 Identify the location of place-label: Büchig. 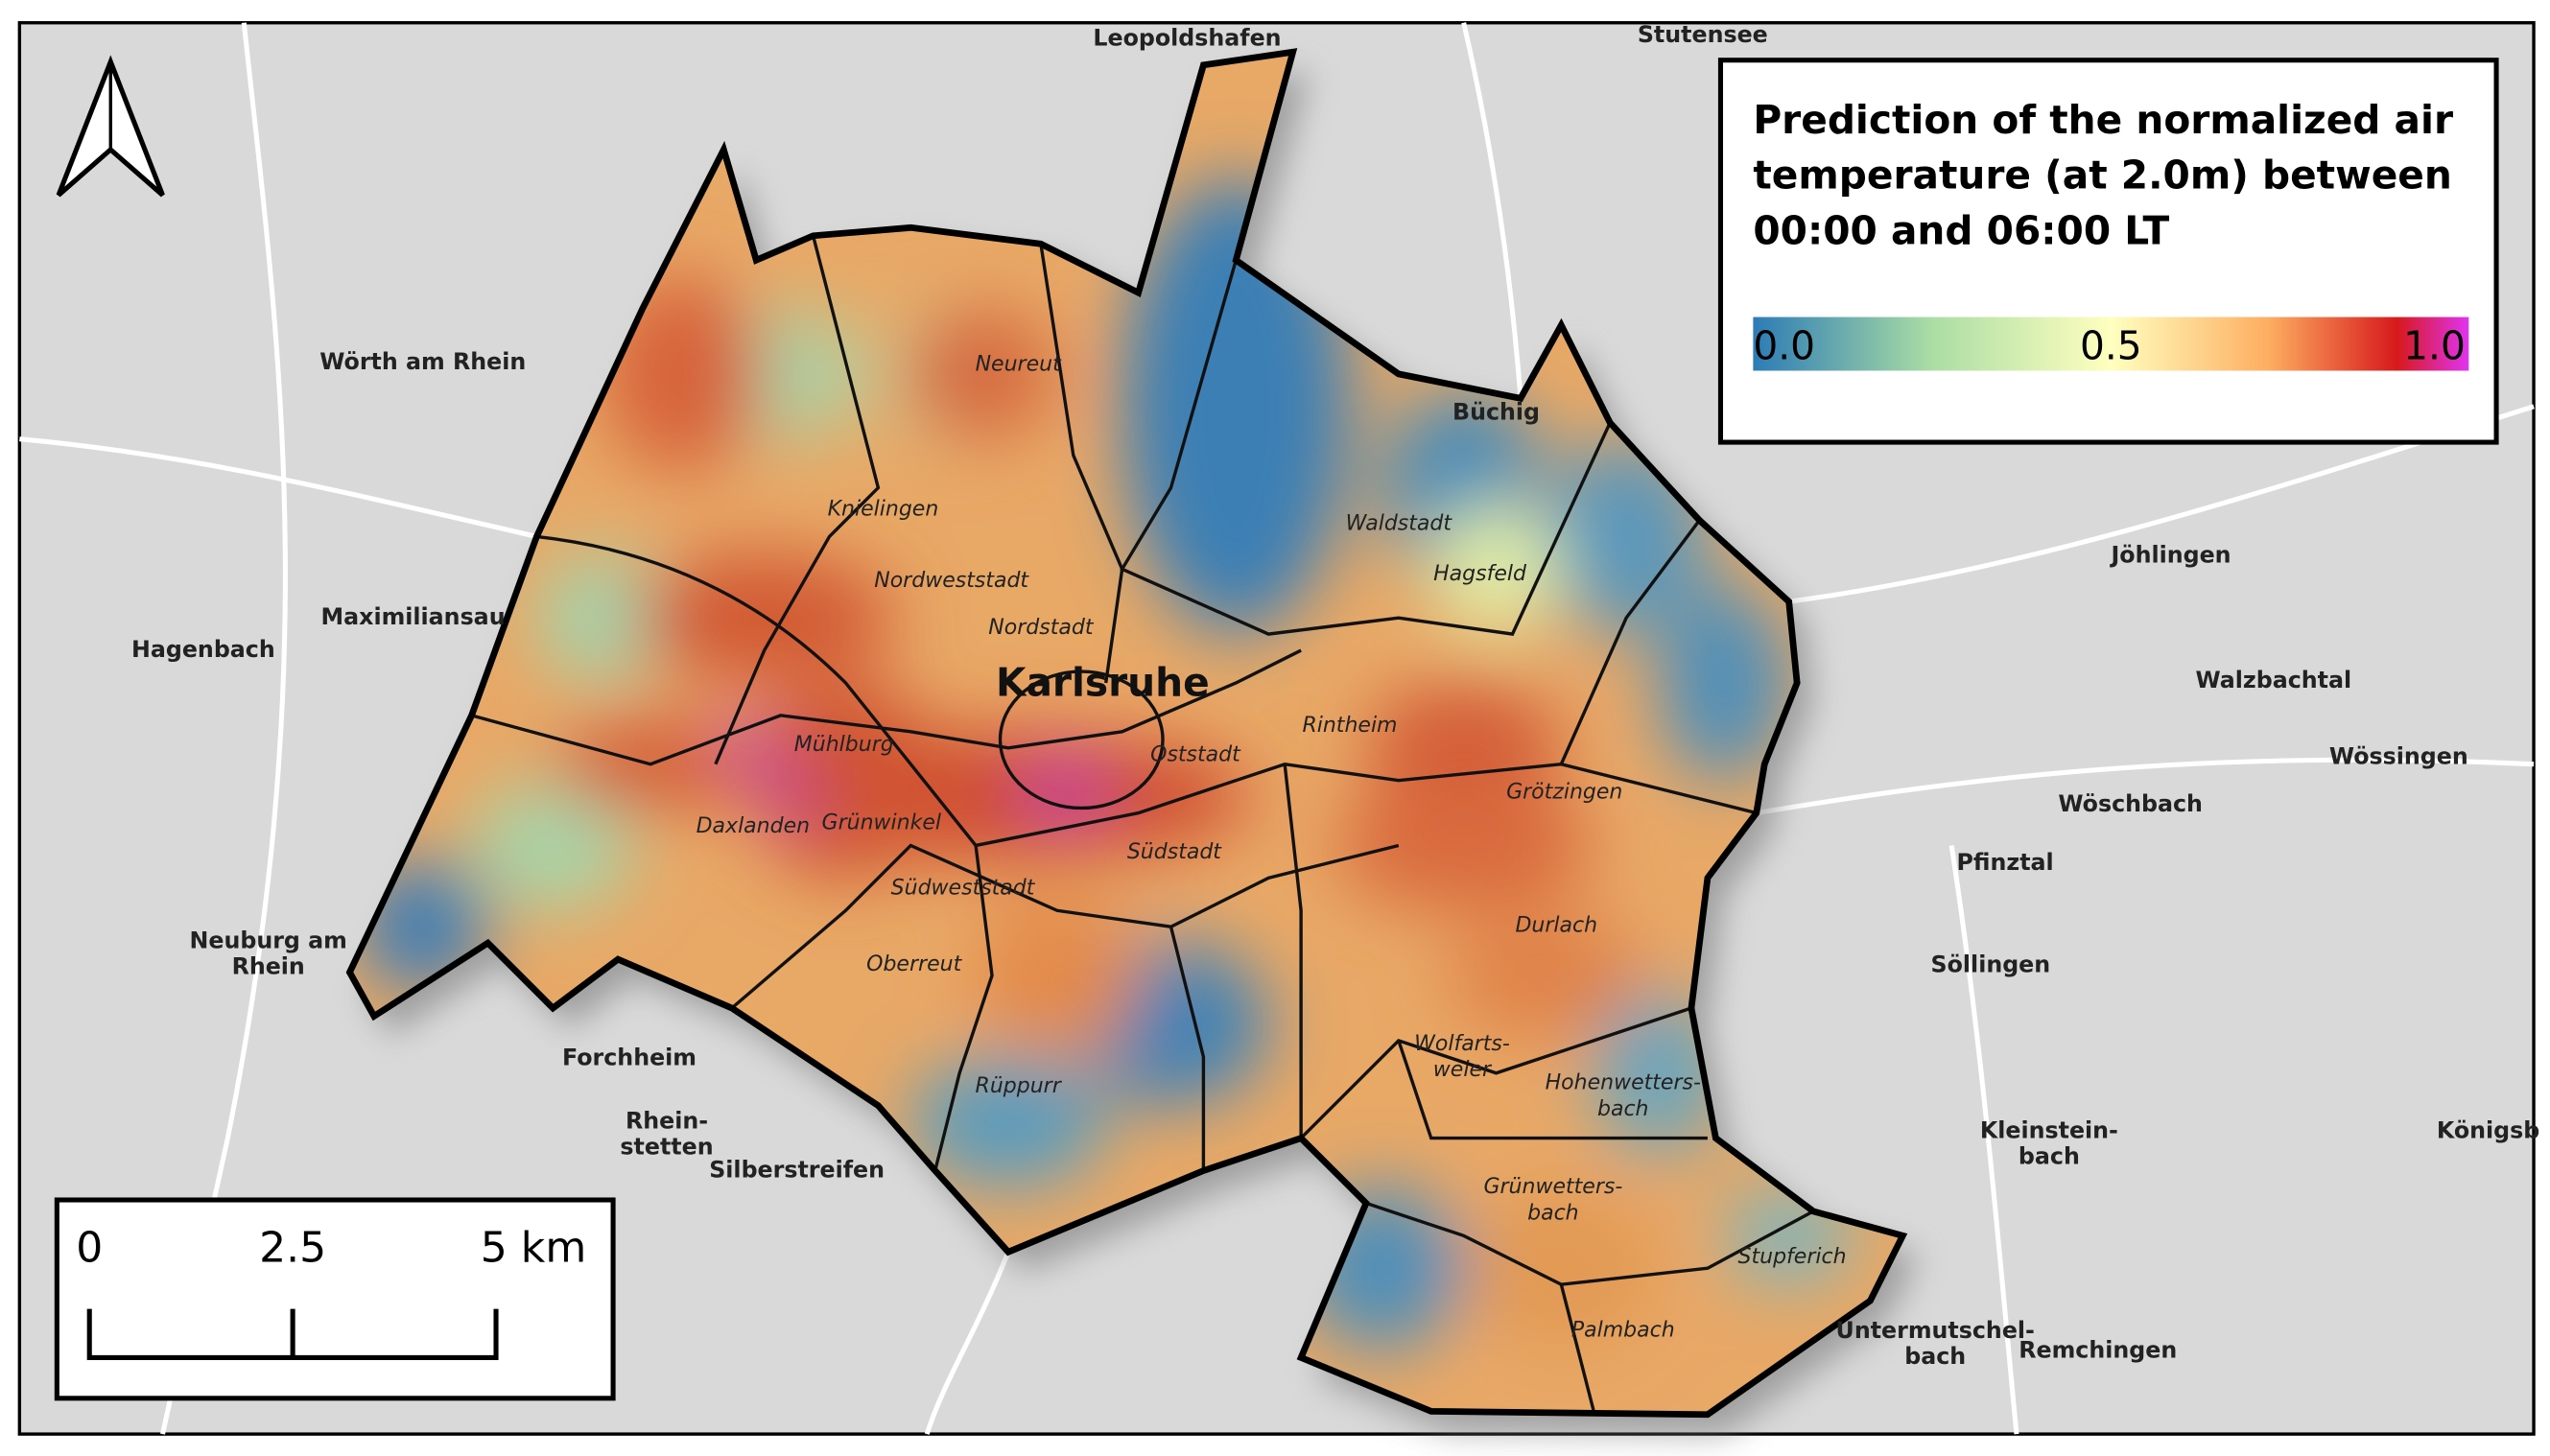
(1496, 412).